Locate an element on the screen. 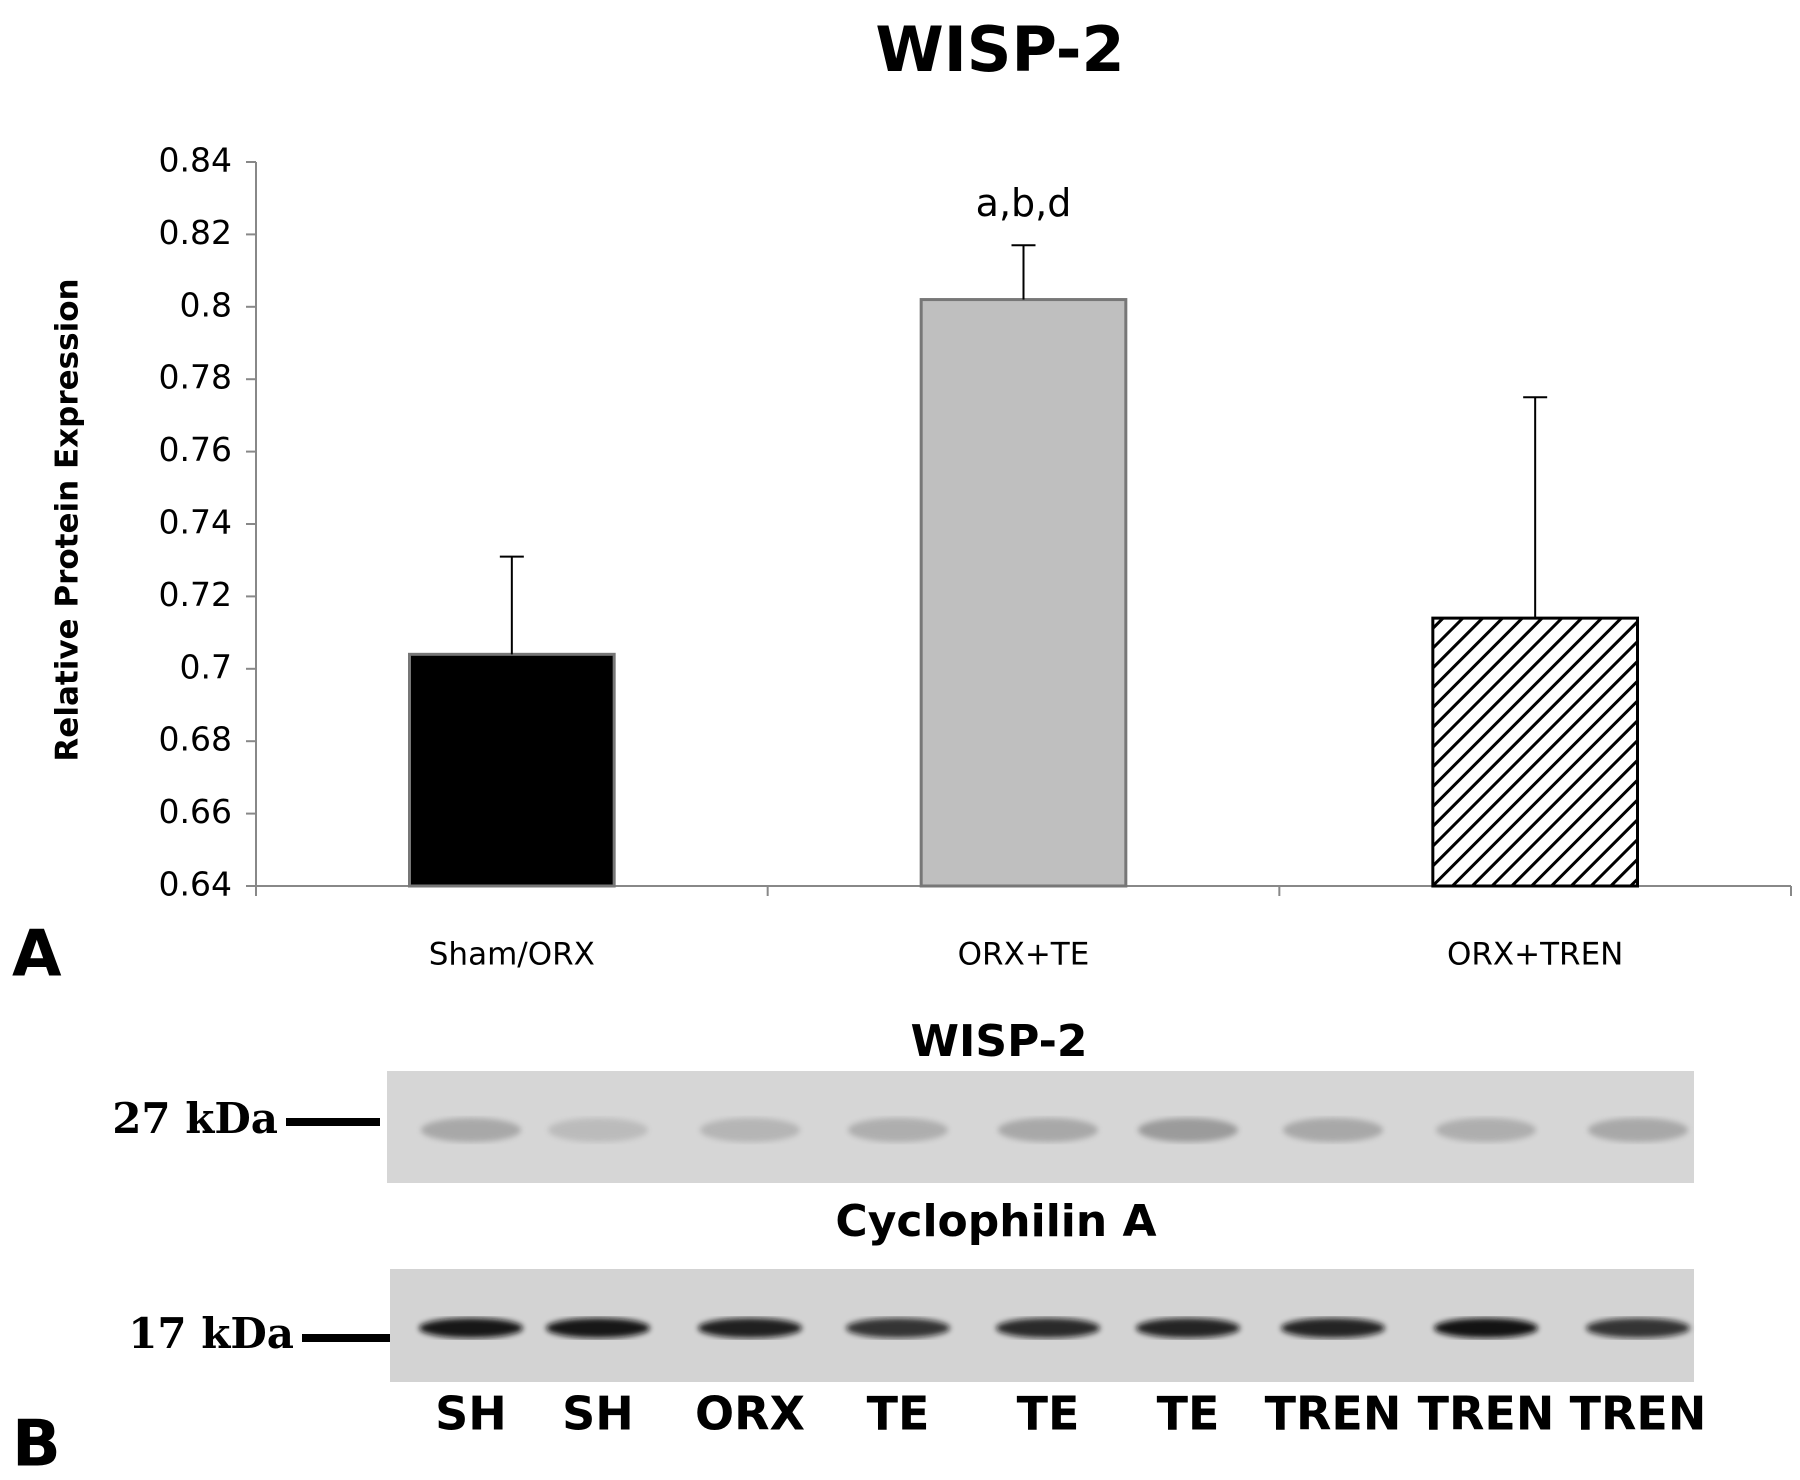  panel-label: B is located at coordinates (36, 1444).